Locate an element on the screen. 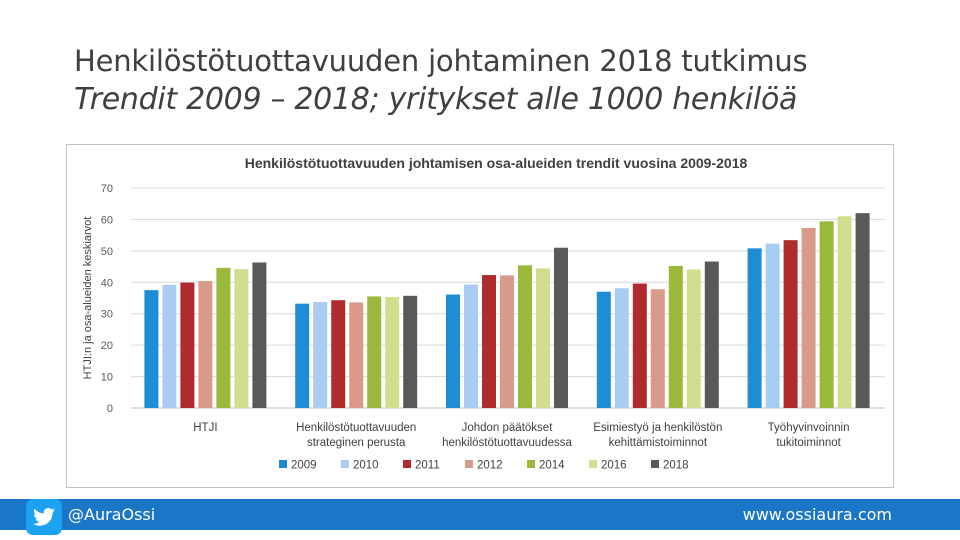 Image resolution: width=960 pixels, height=540 pixels. legend-label: 2009 is located at coordinates (304, 466).